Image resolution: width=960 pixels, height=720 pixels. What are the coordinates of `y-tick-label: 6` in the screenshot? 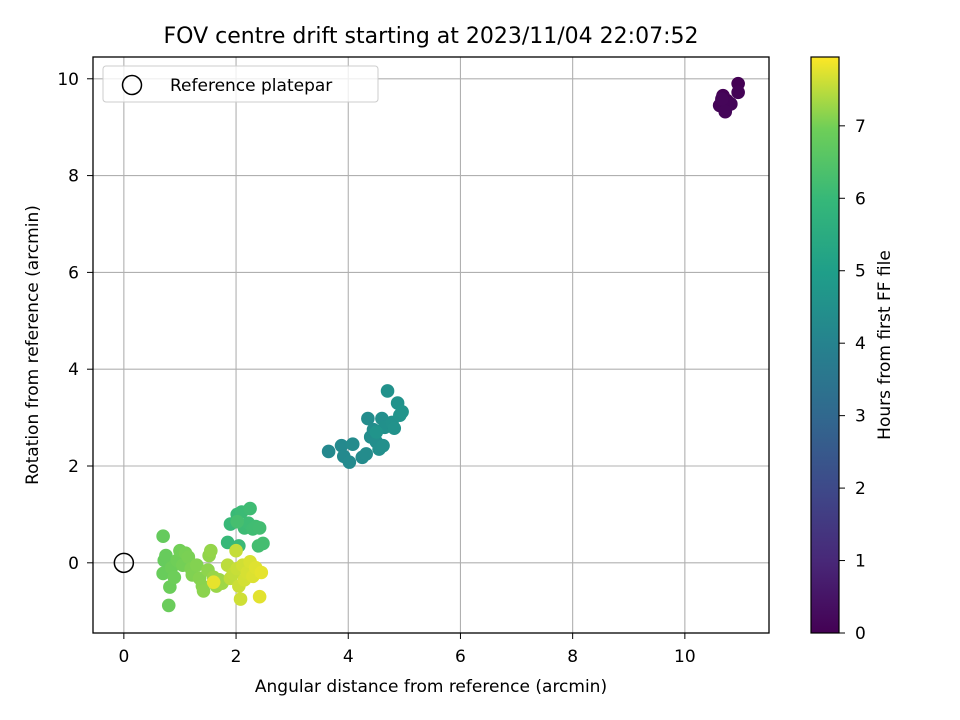 It's located at (73, 273).